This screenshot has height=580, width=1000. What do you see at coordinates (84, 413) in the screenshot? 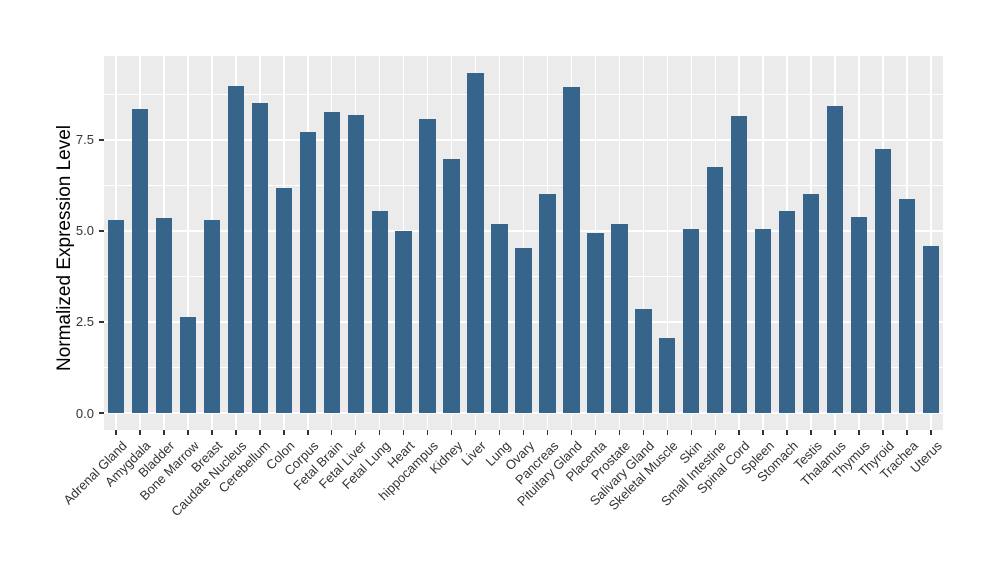
I see `y-tick-label: 0.0` at bounding box center [84, 413].